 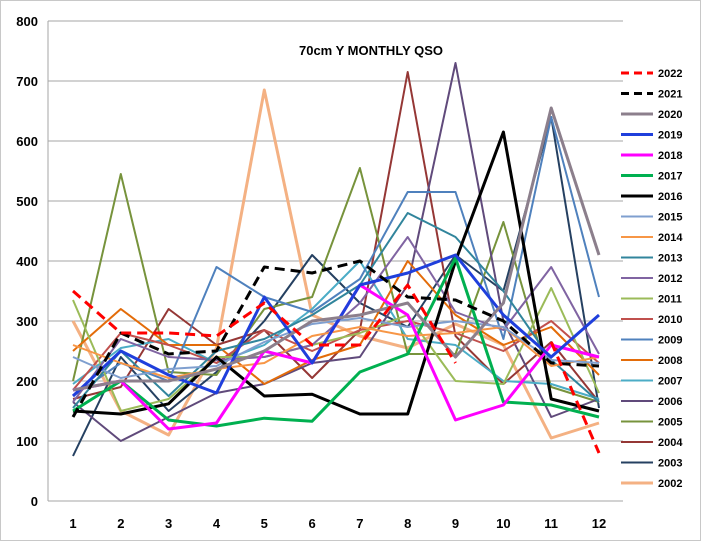 What do you see at coordinates (337, 523) in the screenshot?
I see `x-axis-ticks: 1 2 3 4 5 6 7 8 9 10 11 12` at bounding box center [337, 523].